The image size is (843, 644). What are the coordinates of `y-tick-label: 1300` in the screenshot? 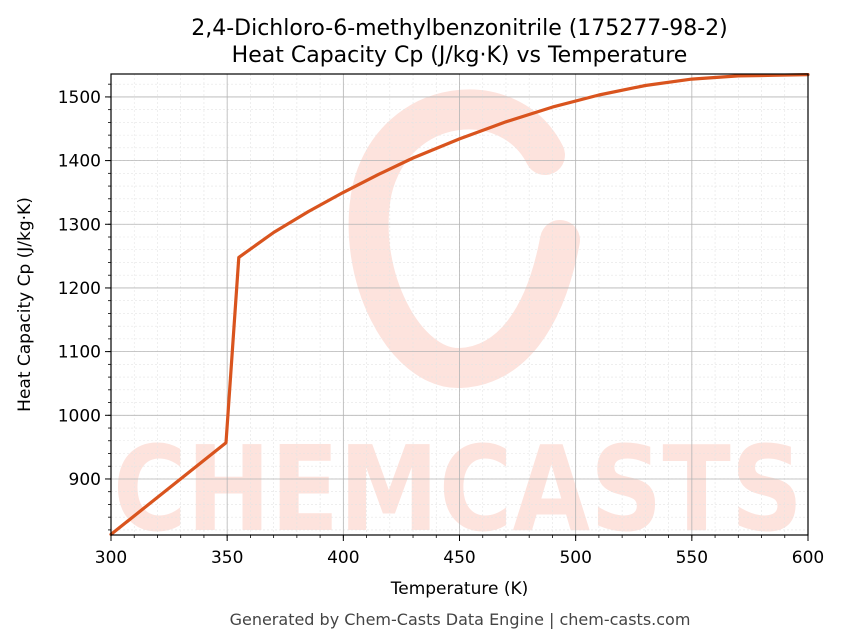 It's located at (79, 225).